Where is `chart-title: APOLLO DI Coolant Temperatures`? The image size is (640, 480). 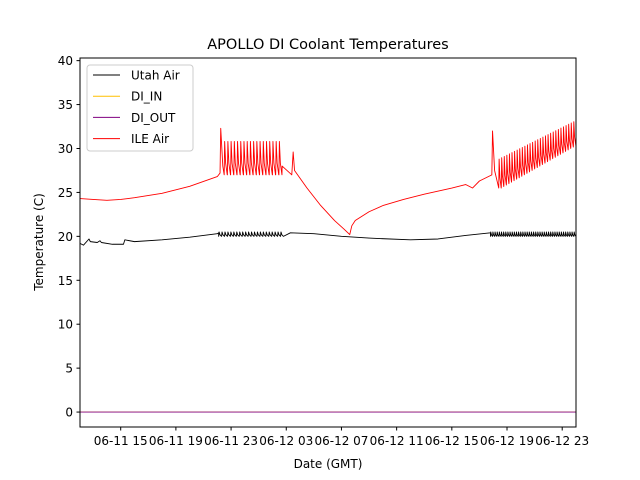
chart-title: APOLLO DI Coolant Temperatures is located at coordinates (327, 45).